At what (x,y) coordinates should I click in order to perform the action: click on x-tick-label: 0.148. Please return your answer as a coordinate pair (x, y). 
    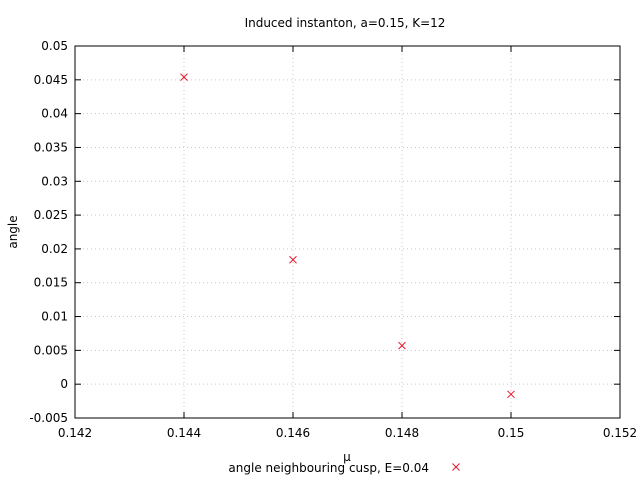
    Looking at the image, I should click on (402, 433).